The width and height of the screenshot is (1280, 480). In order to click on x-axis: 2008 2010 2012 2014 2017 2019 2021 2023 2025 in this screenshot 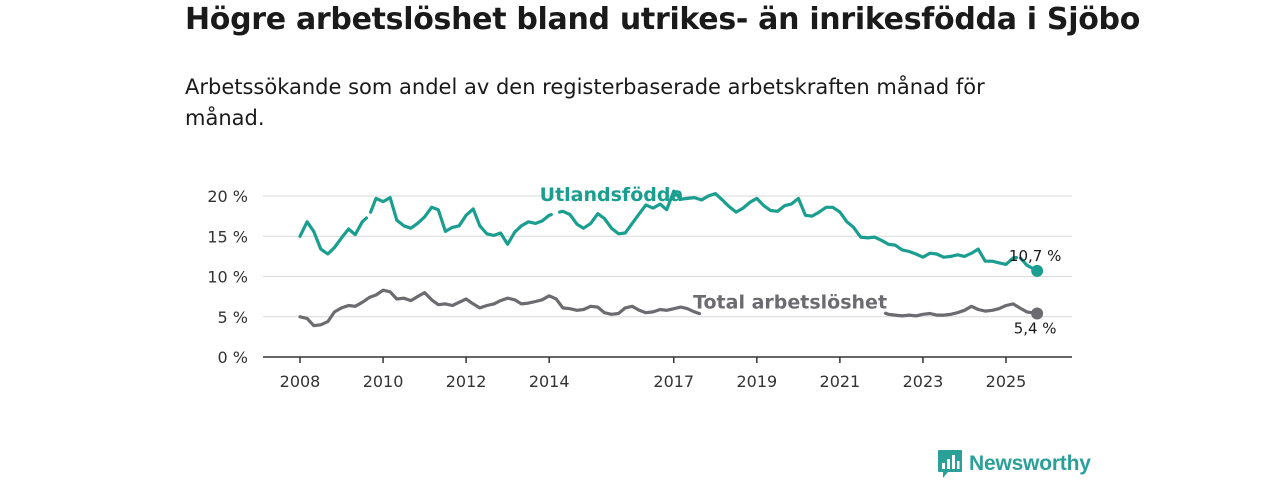, I will do `click(667, 373)`.